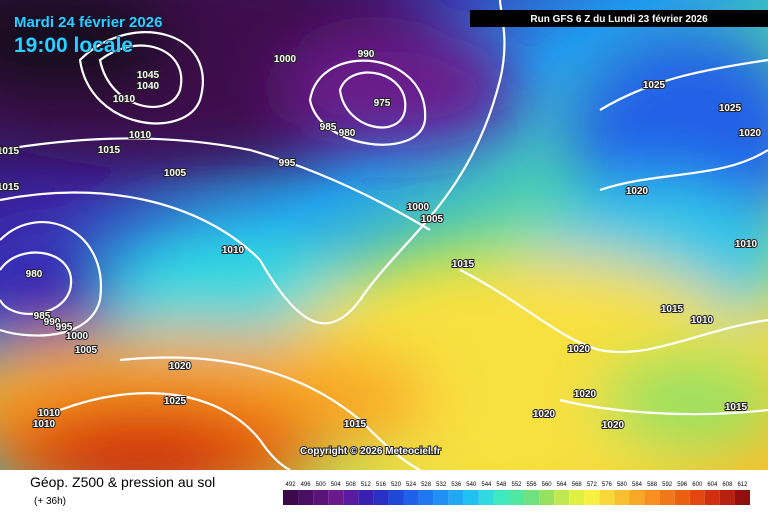  What do you see at coordinates (396, 485) in the screenshot?
I see `scale-label: 520` at bounding box center [396, 485].